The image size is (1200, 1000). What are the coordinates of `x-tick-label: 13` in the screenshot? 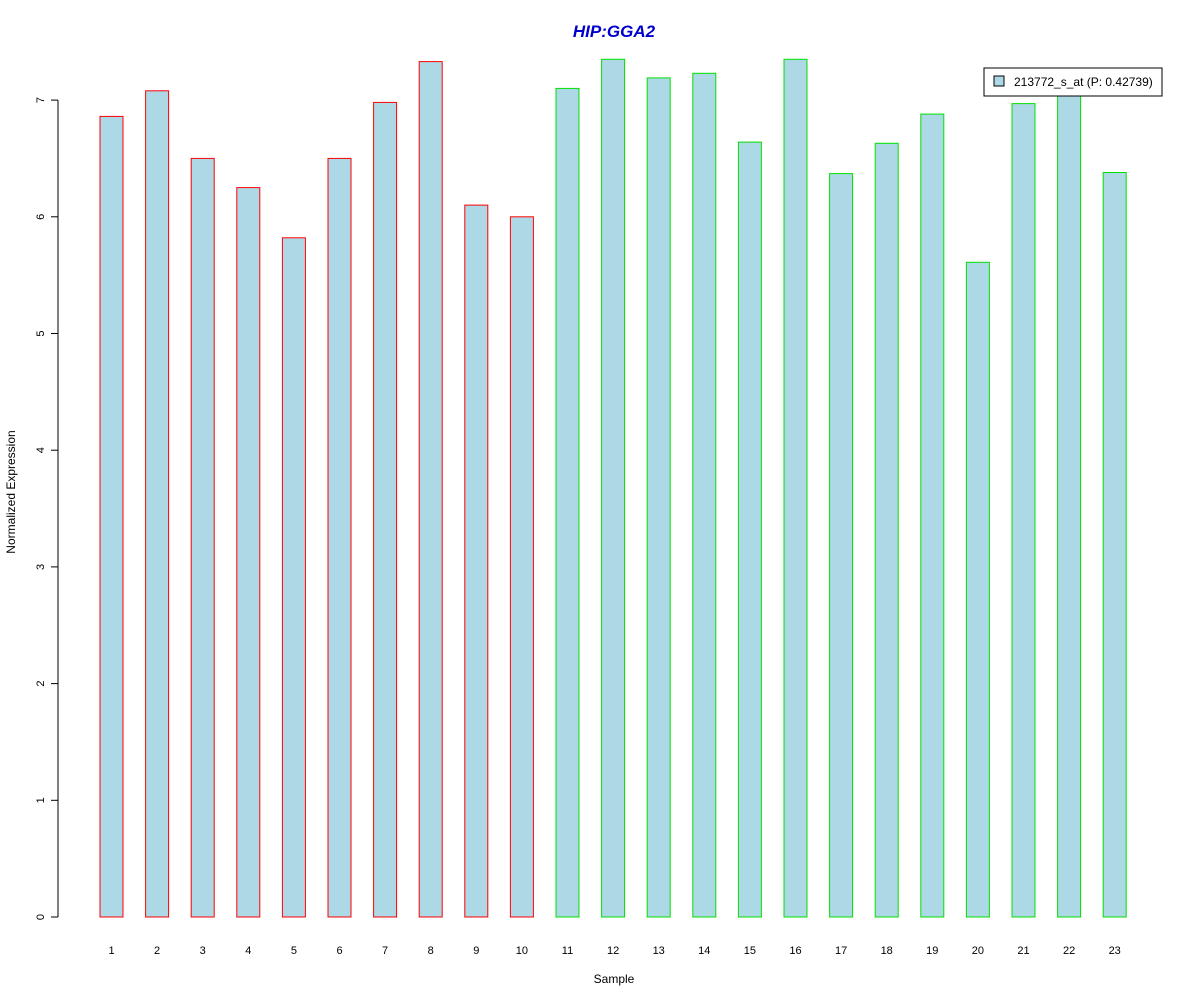 It's located at (659, 951).